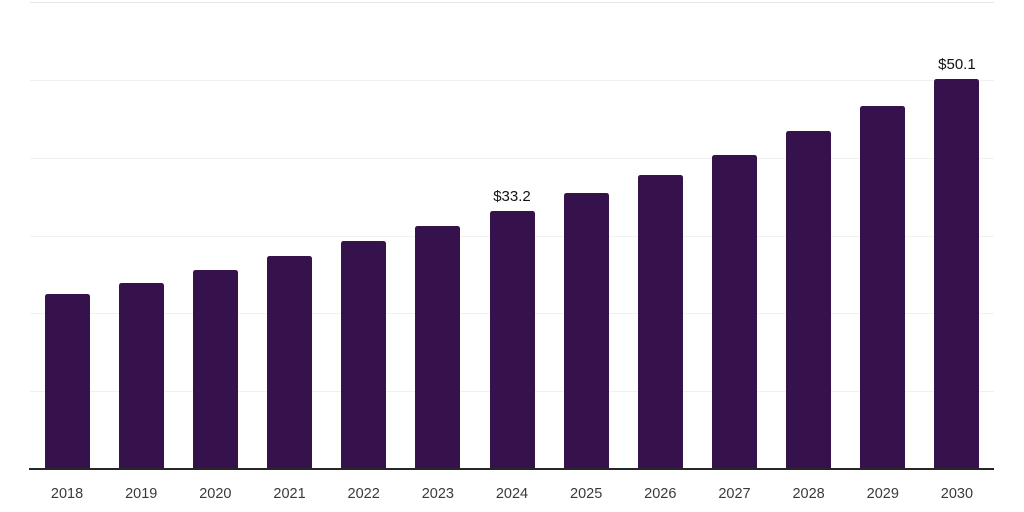 The height and width of the screenshot is (512, 1024). Describe the element at coordinates (512, 2) in the screenshot. I see `gridline-y60` at that location.